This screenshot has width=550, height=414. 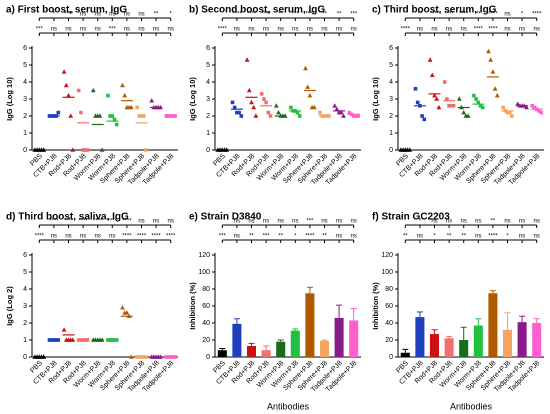 What do you see at coordinates (389, 340) in the screenshot?
I see `y-tick-label: 20` at bounding box center [389, 340].